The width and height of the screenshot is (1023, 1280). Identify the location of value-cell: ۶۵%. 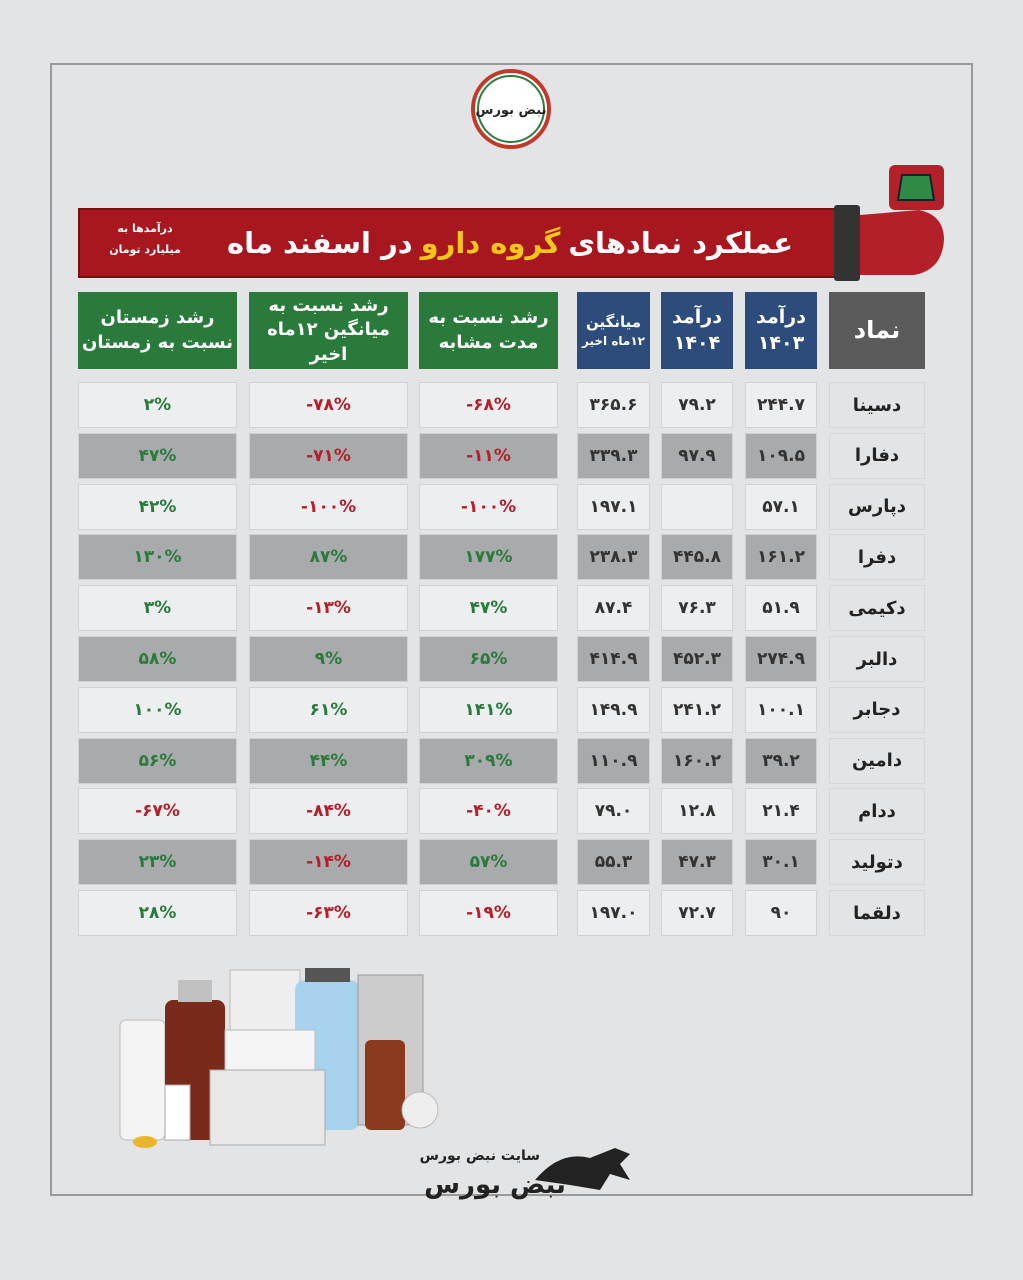
(488, 659).